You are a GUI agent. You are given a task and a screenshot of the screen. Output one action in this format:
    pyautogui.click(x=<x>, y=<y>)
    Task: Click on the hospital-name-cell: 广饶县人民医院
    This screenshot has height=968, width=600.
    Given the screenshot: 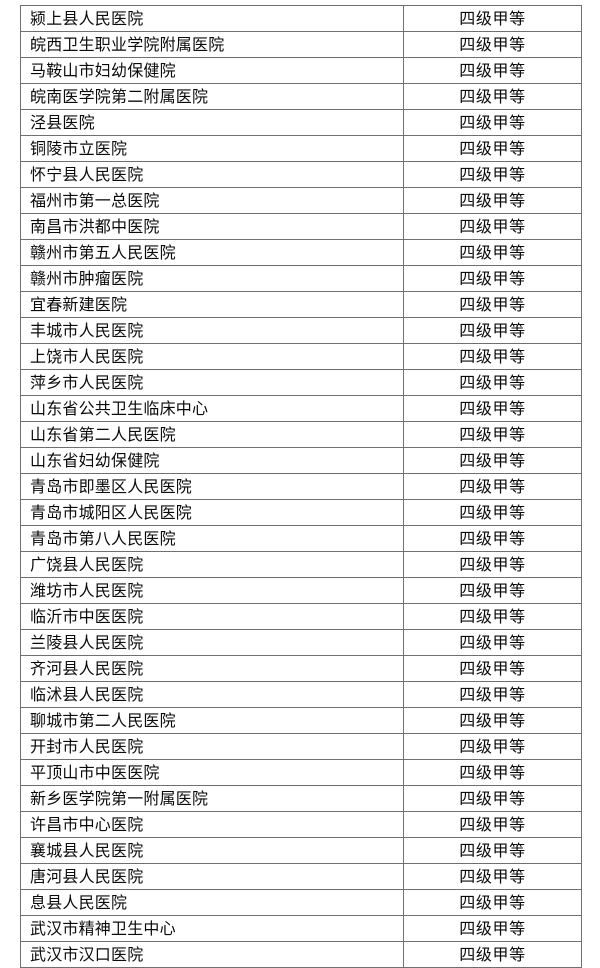 What is the action you would take?
    pyautogui.click(x=212, y=564)
    